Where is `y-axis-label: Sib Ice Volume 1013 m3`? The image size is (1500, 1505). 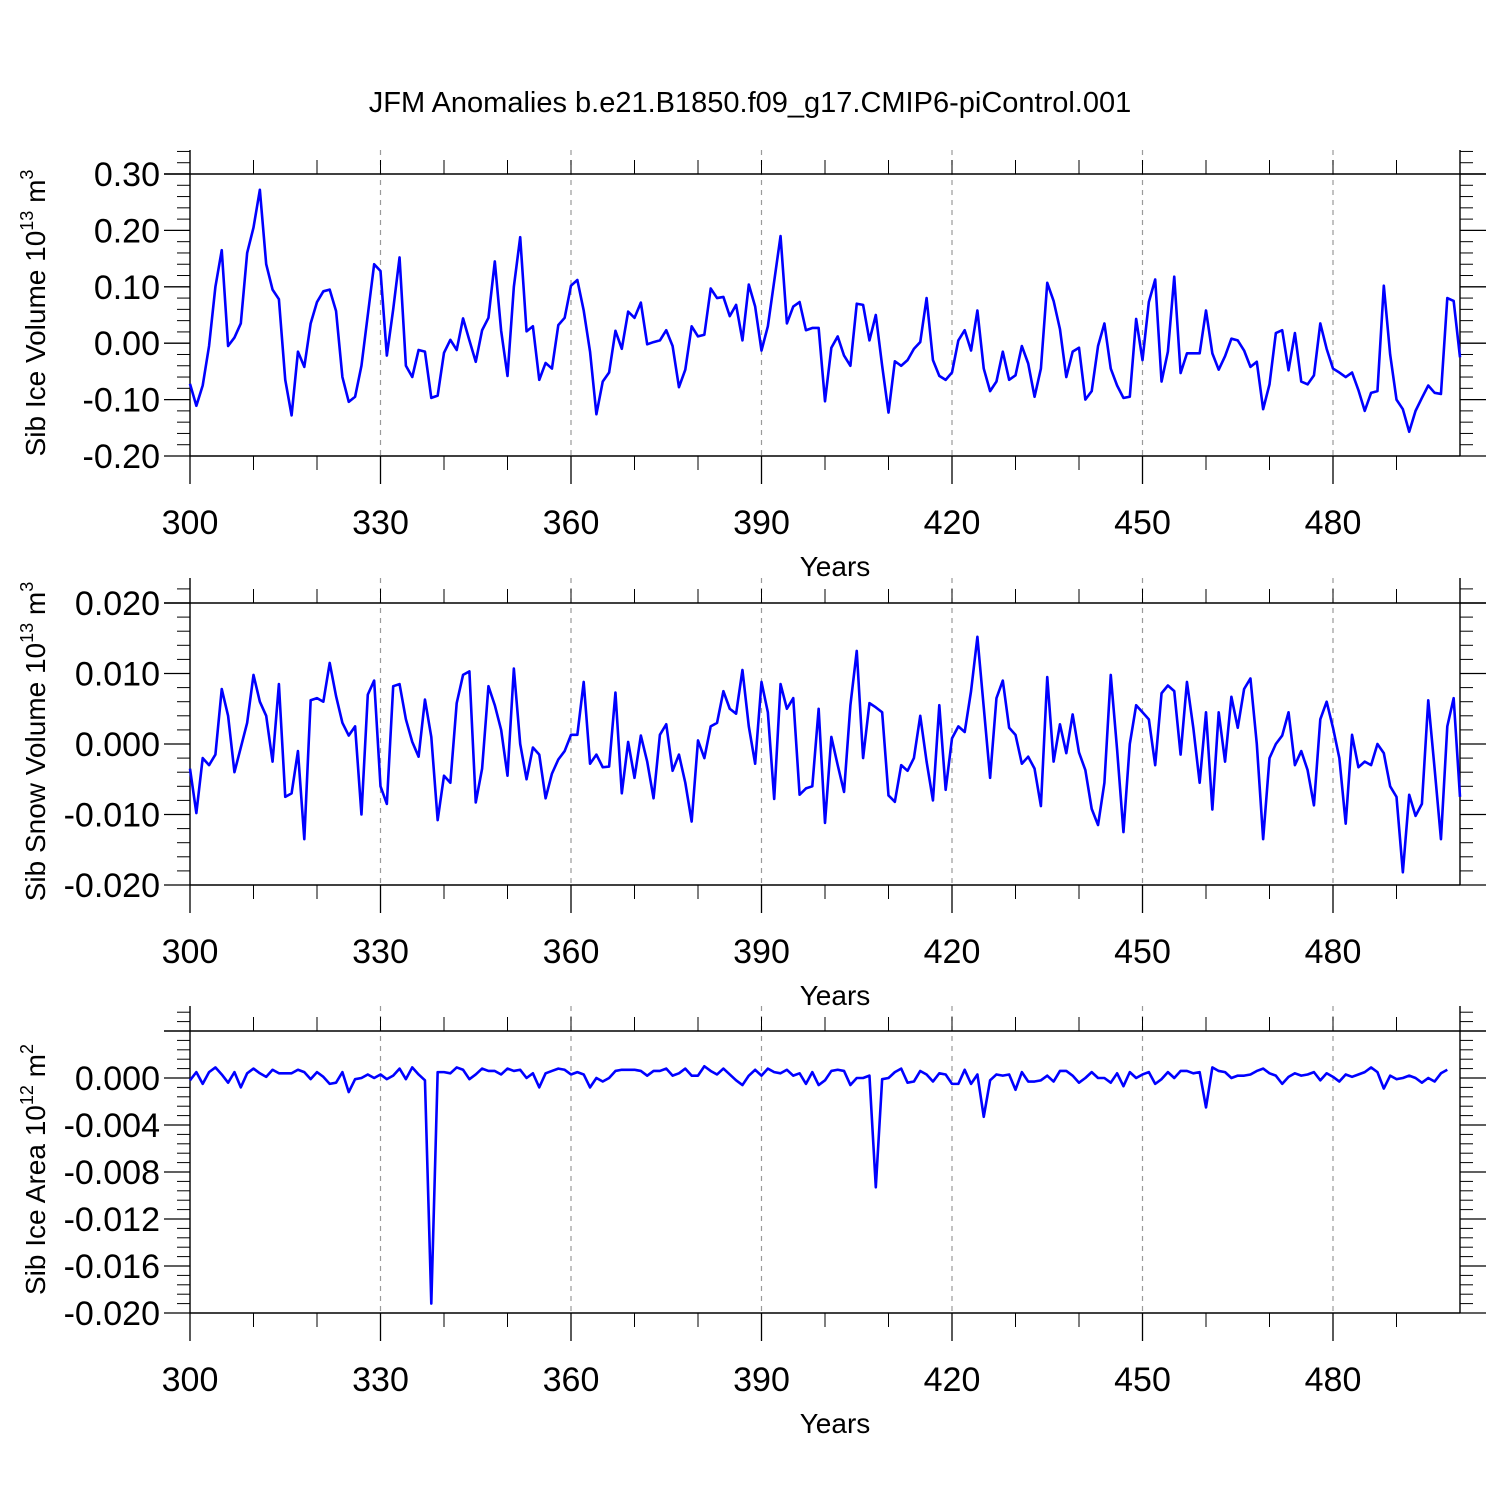
y-axis-label: Sib Ice Volume 1013 m3 is located at coordinates (34, 313).